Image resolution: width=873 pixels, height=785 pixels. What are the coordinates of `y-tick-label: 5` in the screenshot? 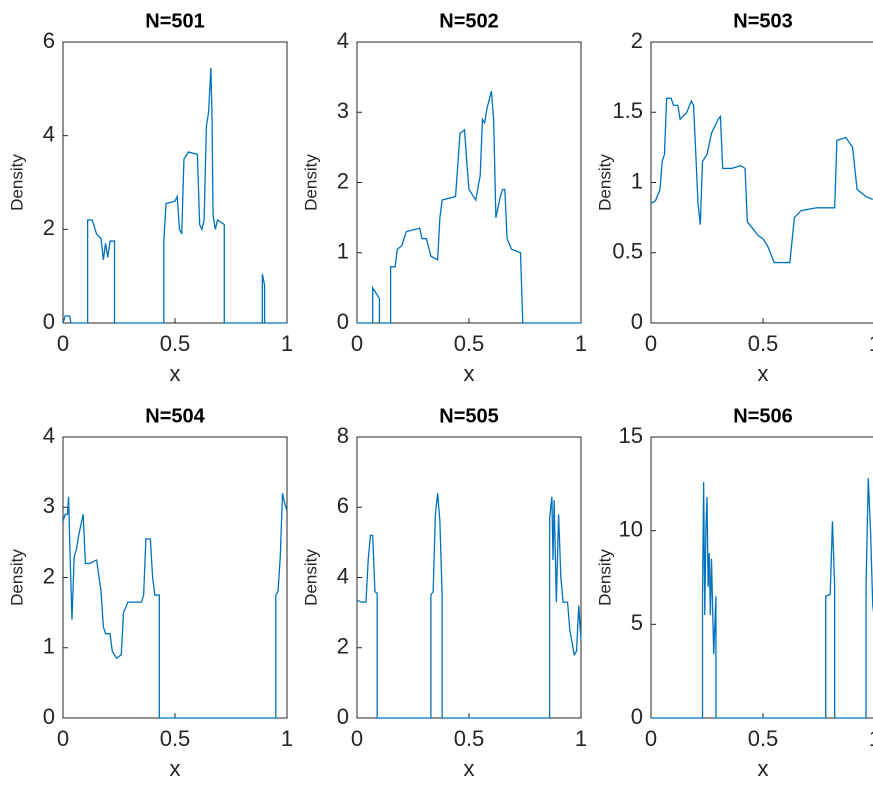 It's located at (637, 622).